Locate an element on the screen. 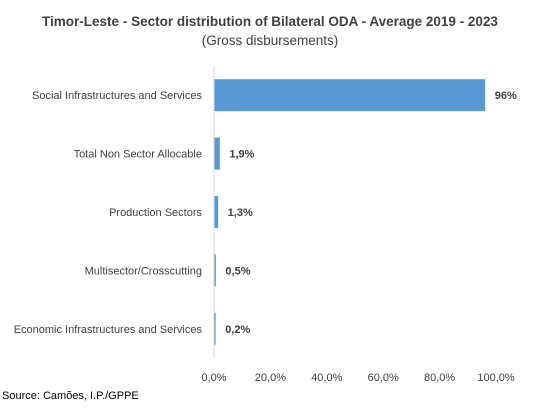 This screenshot has height=411, width=540. data-label: 0,2% is located at coordinates (237, 330).